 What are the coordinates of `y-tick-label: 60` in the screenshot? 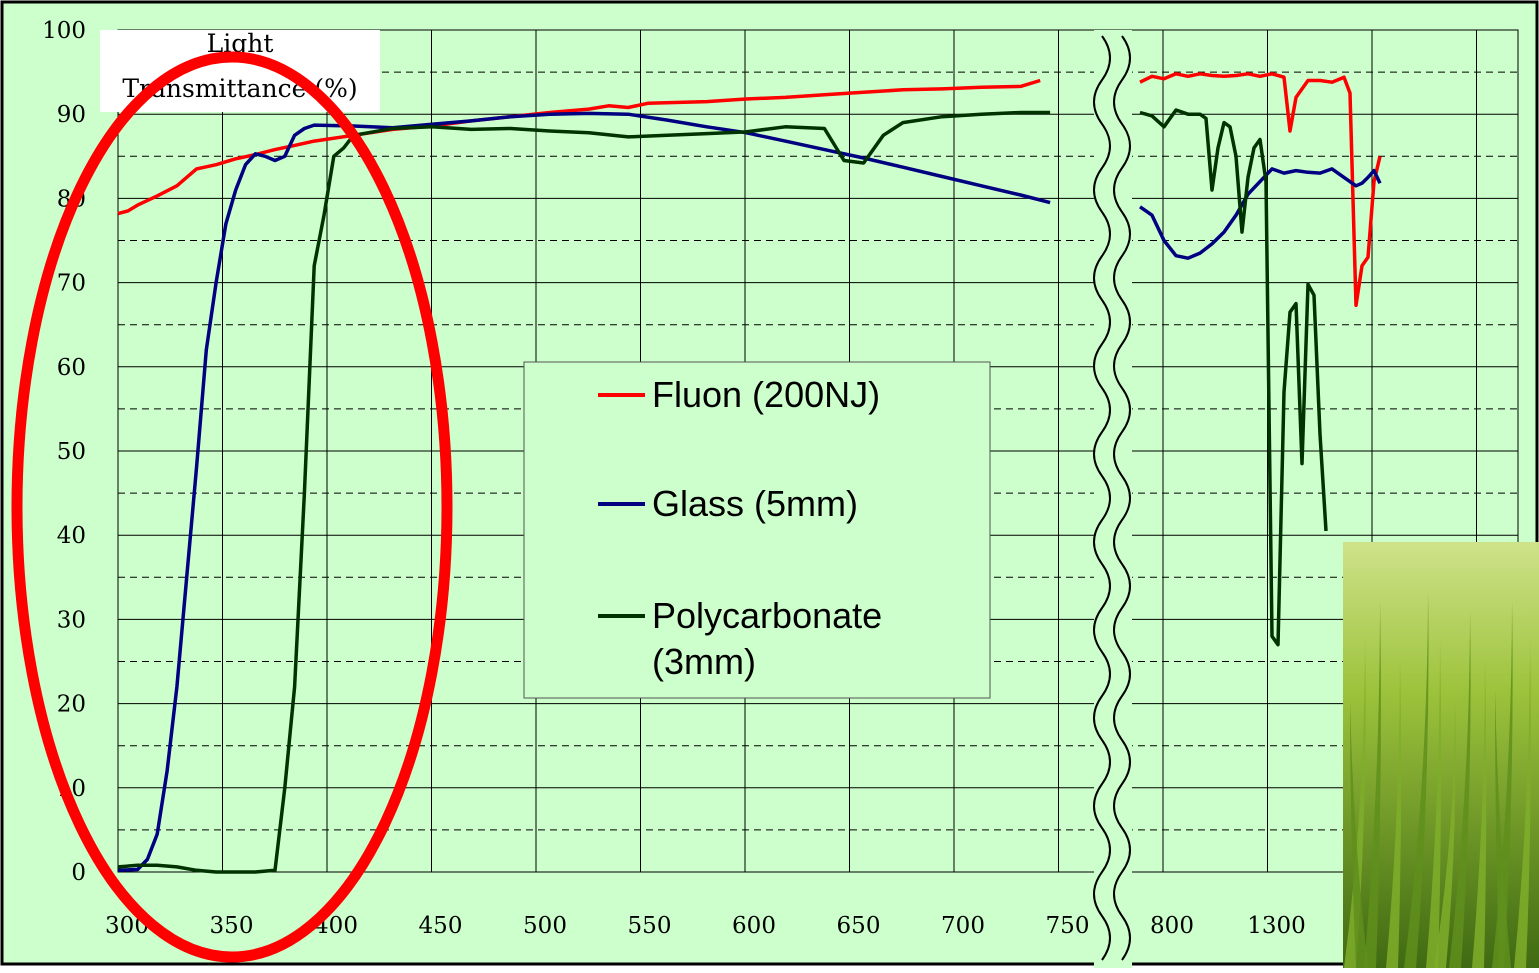 It's located at (71, 368).